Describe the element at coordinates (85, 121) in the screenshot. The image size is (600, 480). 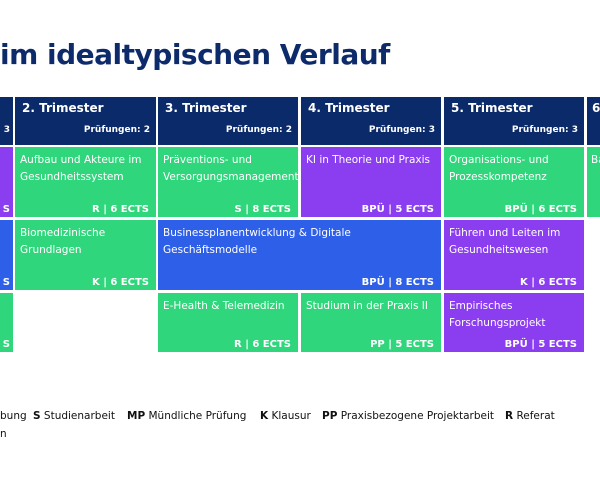
I see `trimester-header-2: 2. Trimester Prüfungen: 2` at that location.